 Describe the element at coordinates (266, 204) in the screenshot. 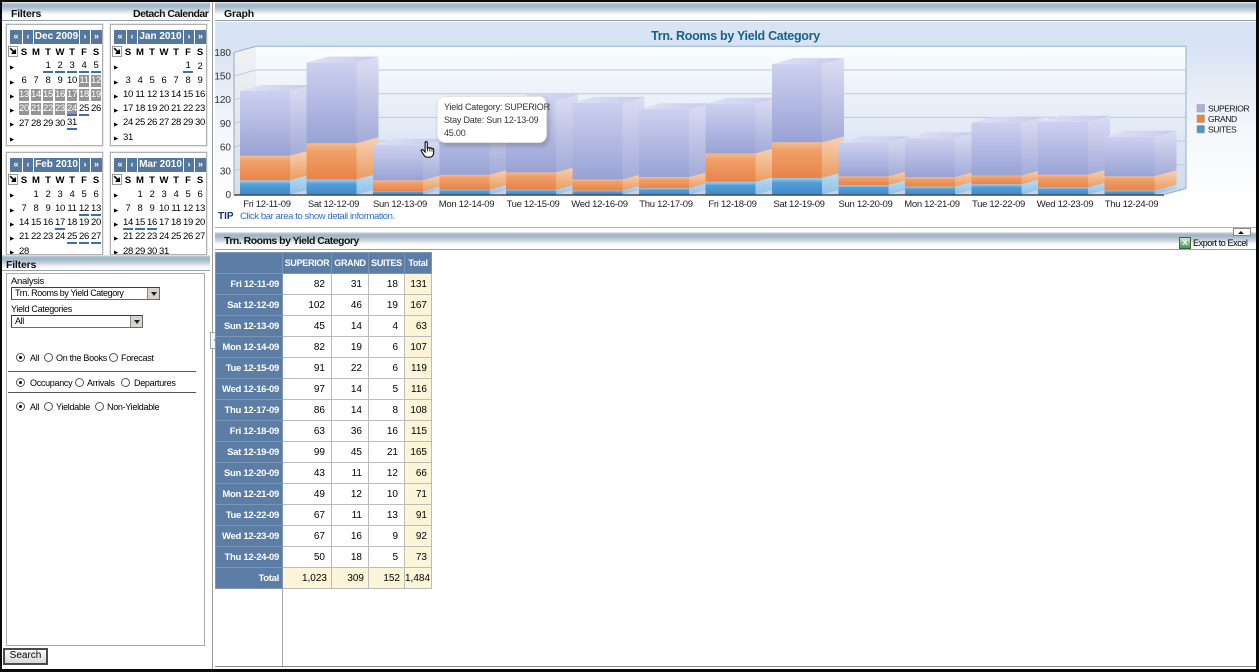

I see `svg-text: Fri 12-11-09` at that location.